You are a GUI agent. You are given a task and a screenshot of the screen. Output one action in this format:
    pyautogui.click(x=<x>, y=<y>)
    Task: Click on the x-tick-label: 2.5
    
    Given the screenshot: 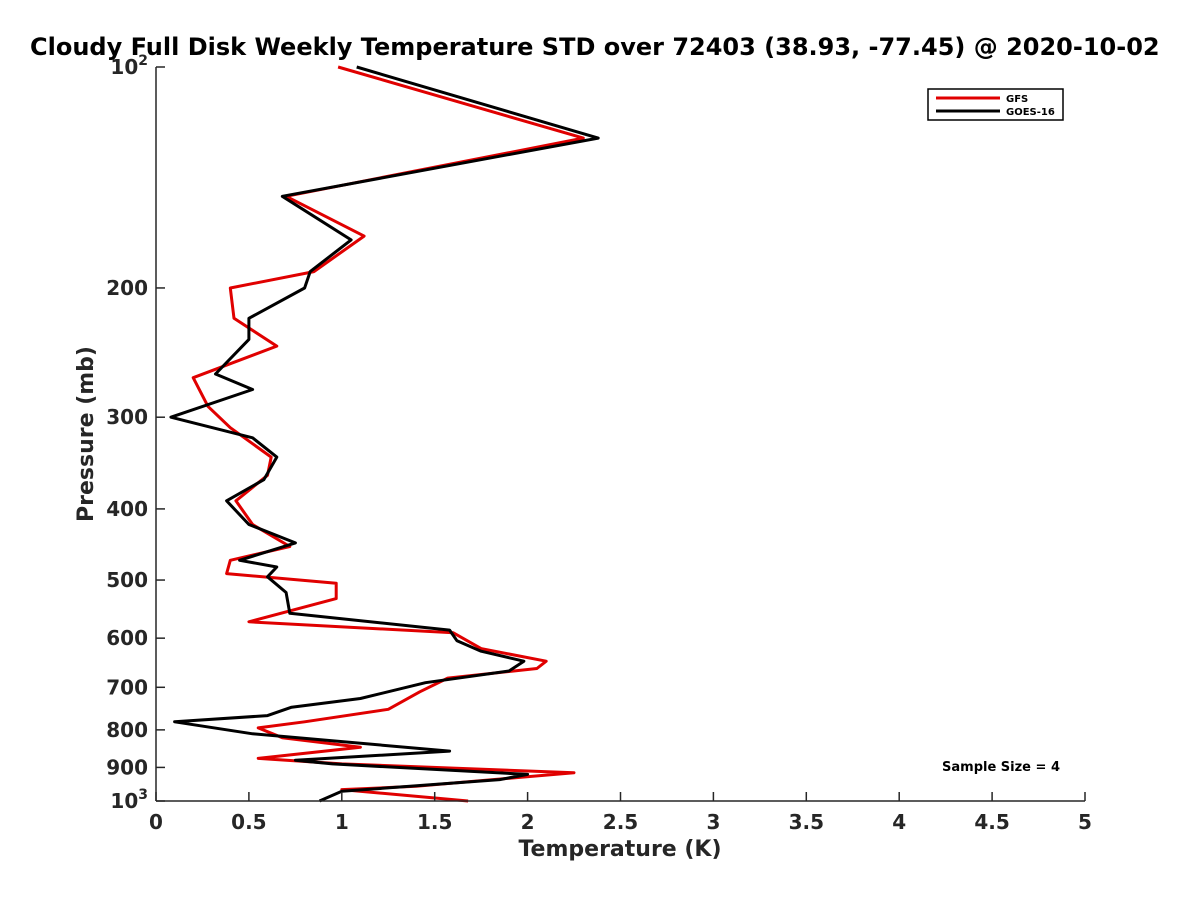 What is the action you would take?
    pyautogui.click(x=620, y=822)
    